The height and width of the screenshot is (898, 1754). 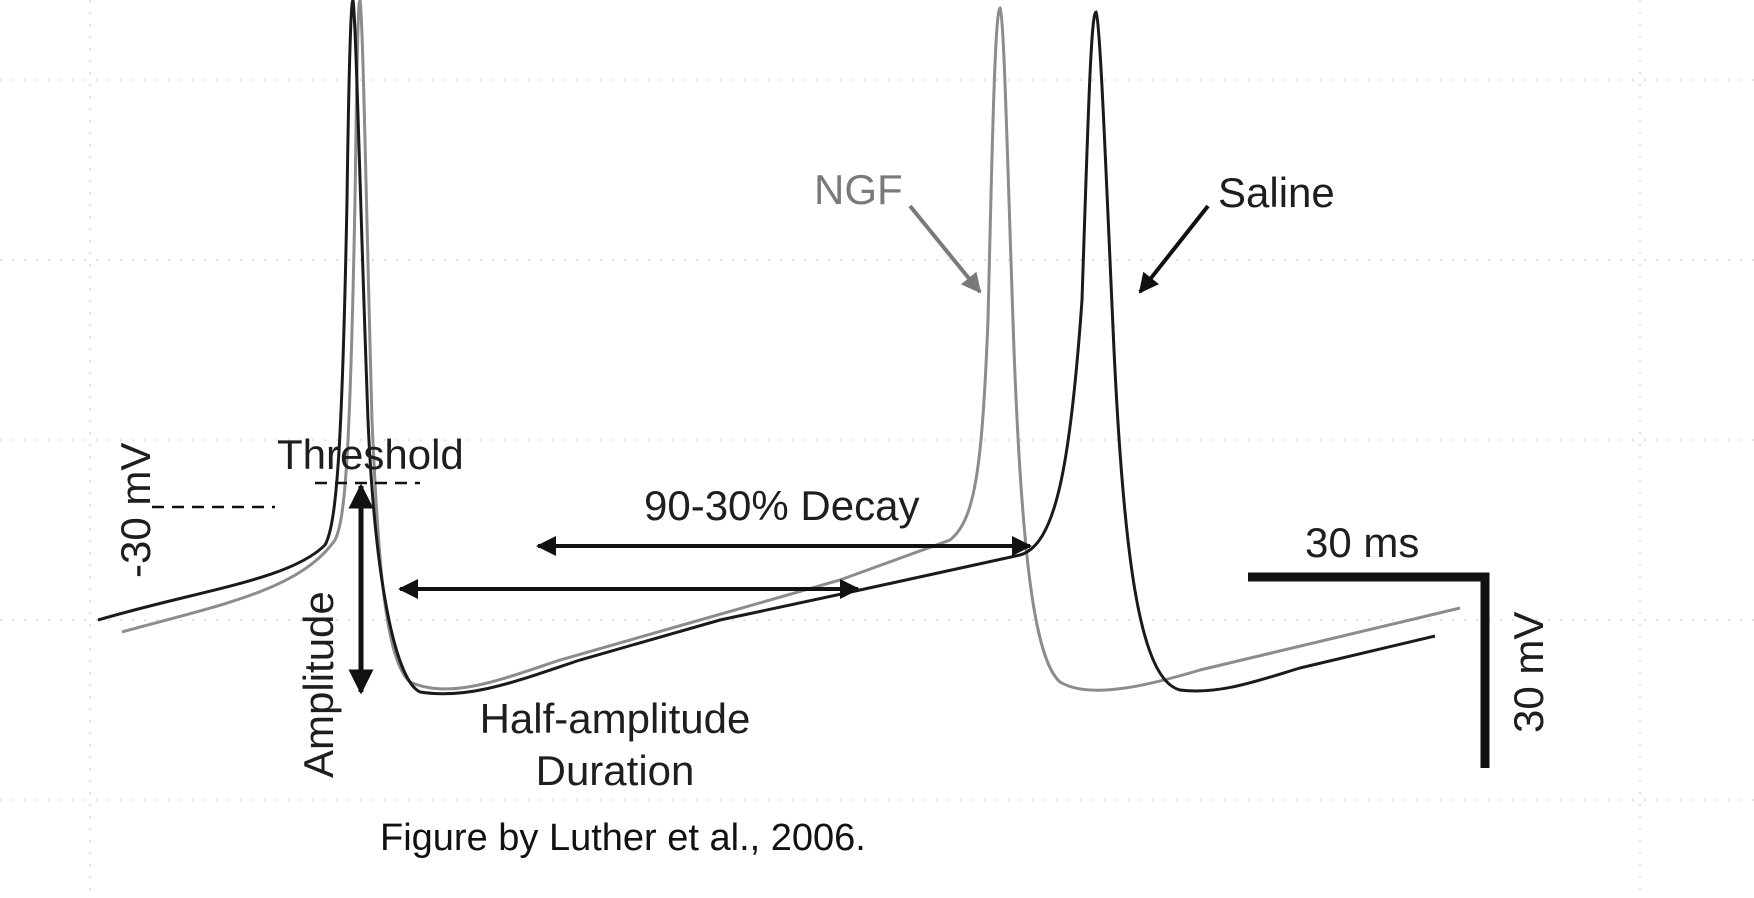 I want to click on decay-label: 90-30% Decay, so click(x=781, y=505).